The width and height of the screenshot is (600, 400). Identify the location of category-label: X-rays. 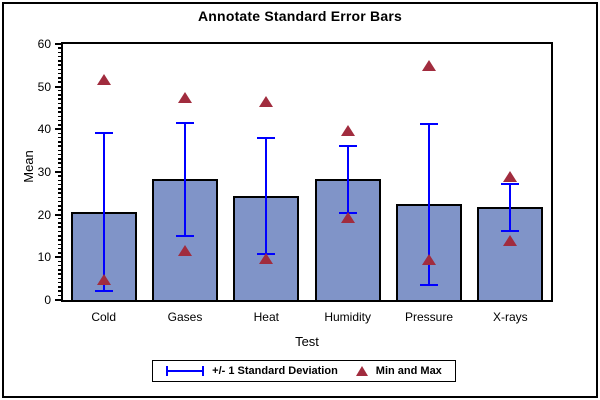
(510, 317).